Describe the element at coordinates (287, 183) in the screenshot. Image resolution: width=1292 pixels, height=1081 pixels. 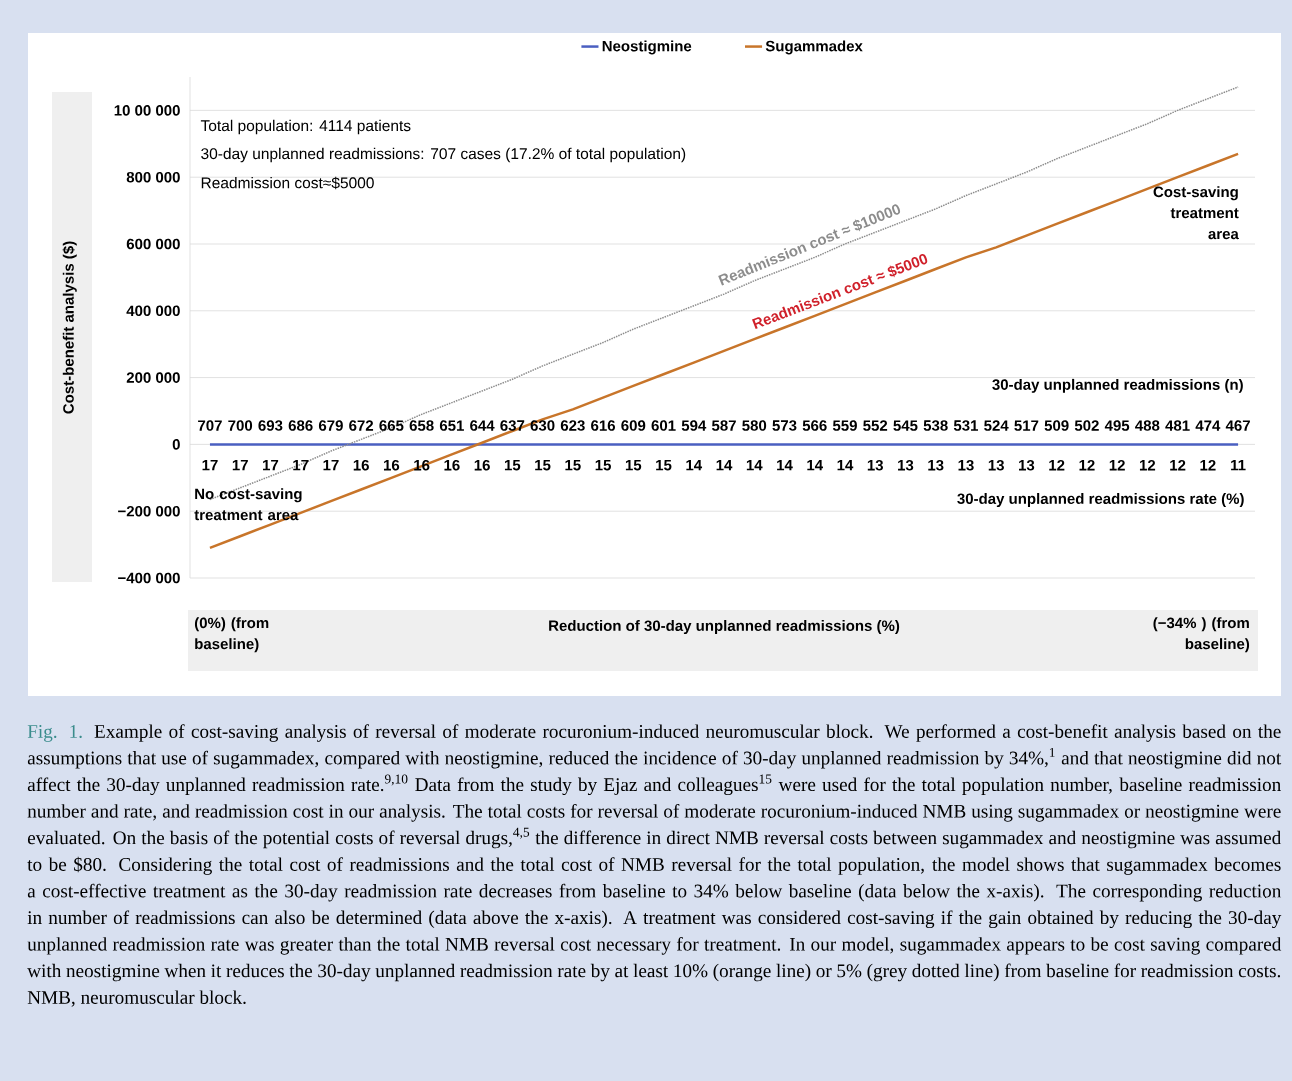
I see `annotation: Readmission cost≈$5000` at that location.